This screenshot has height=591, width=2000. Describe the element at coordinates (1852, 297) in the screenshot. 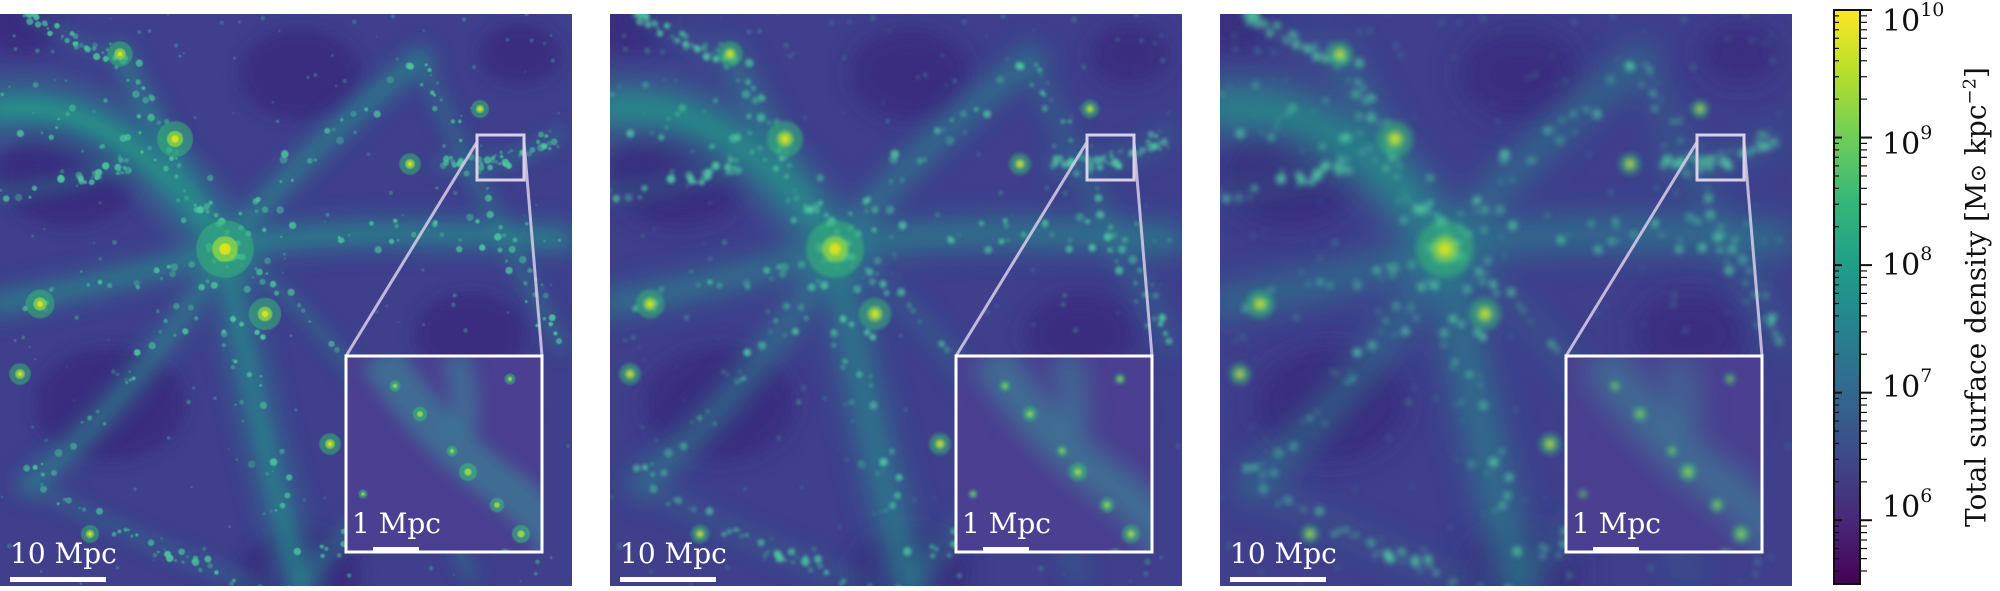

I see `colorbar` at that location.